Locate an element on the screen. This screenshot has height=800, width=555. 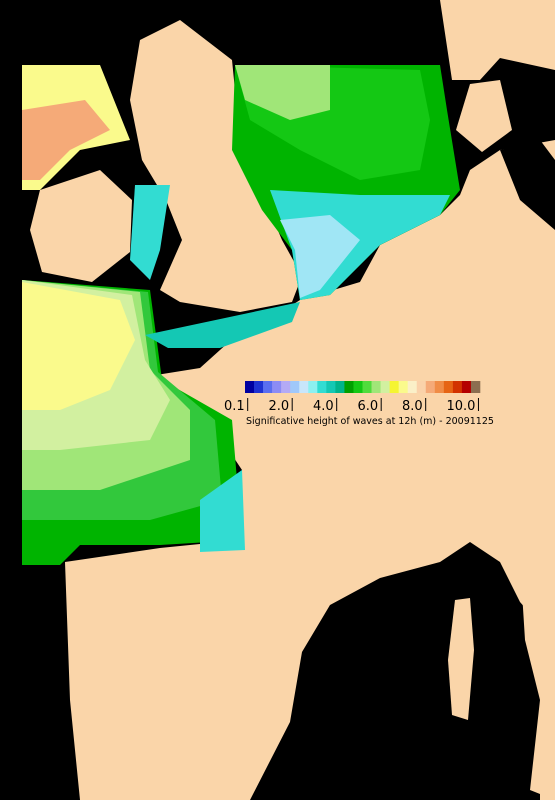
islands is located at coordinates (501, 670).